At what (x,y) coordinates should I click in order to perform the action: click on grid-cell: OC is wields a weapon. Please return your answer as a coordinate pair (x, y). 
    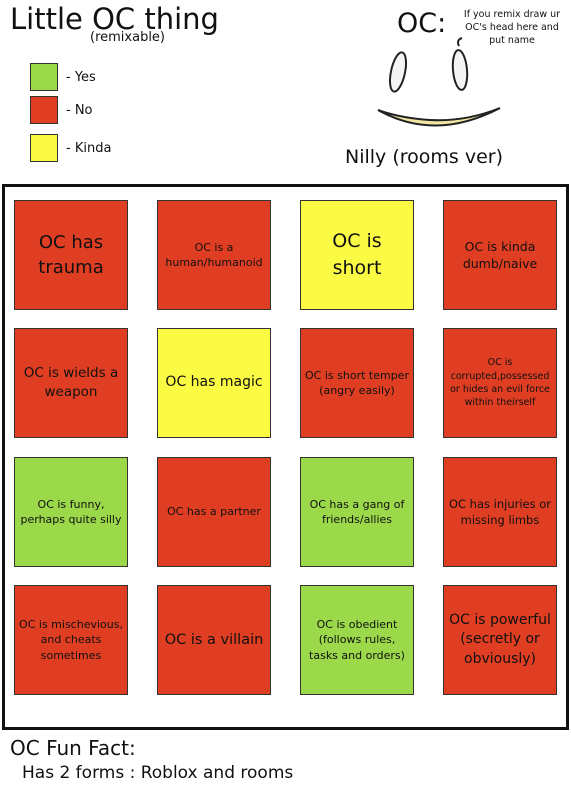
    Looking at the image, I should click on (71, 383).